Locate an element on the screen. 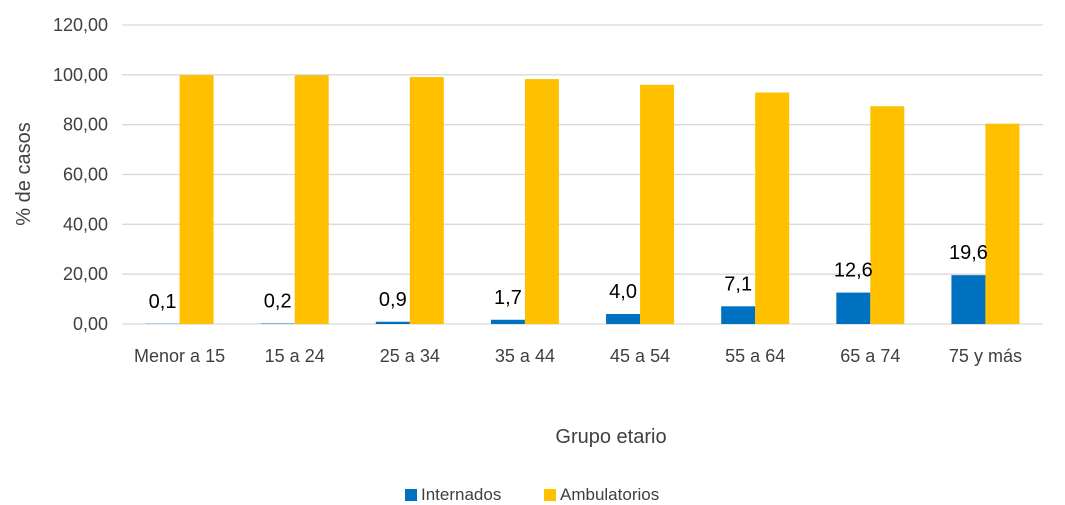  data-label: 7,1 is located at coordinates (738, 284).